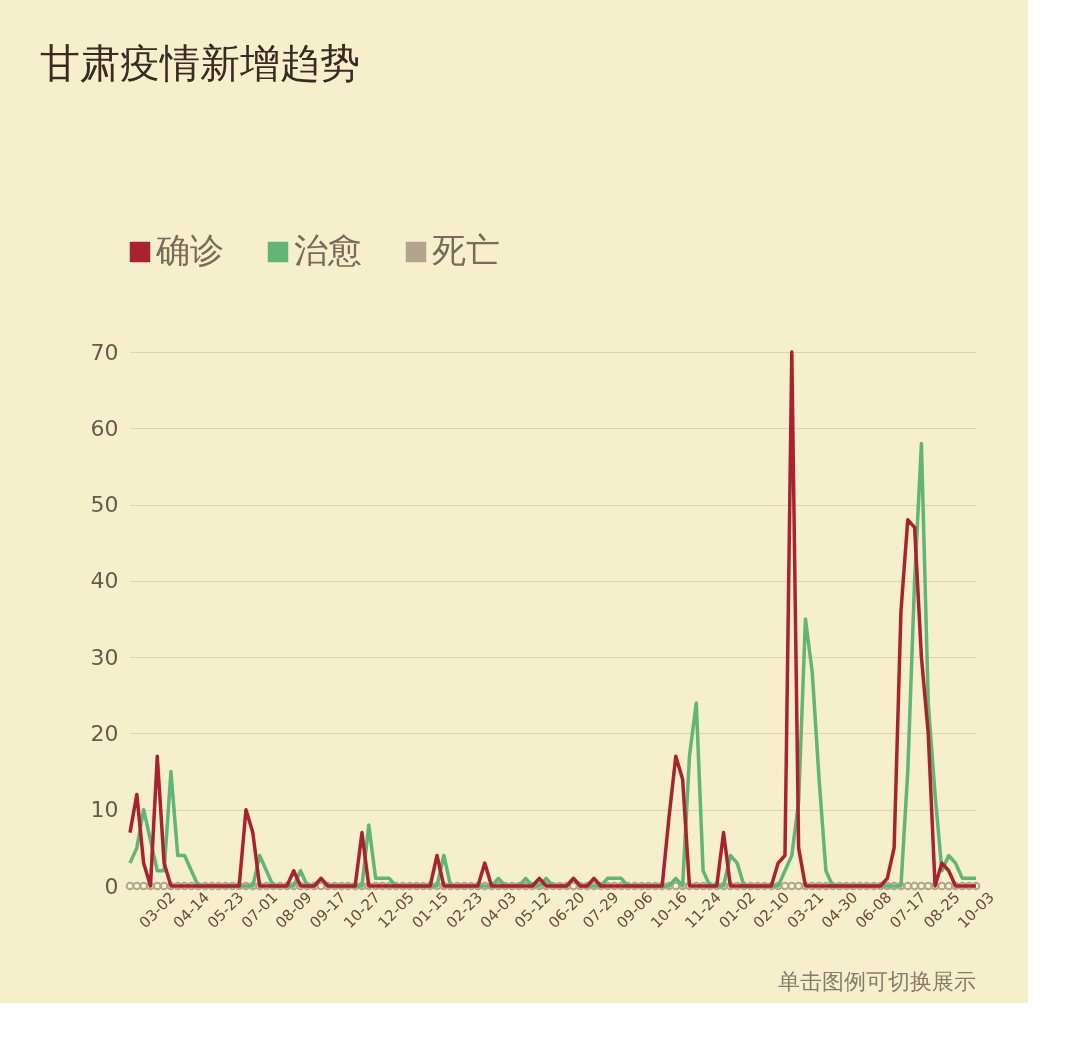 The width and height of the screenshot is (1080, 1046). What do you see at coordinates (877, 981) in the screenshot?
I see `text: 单击图例可切换展示` at bounding box center [877, 981].